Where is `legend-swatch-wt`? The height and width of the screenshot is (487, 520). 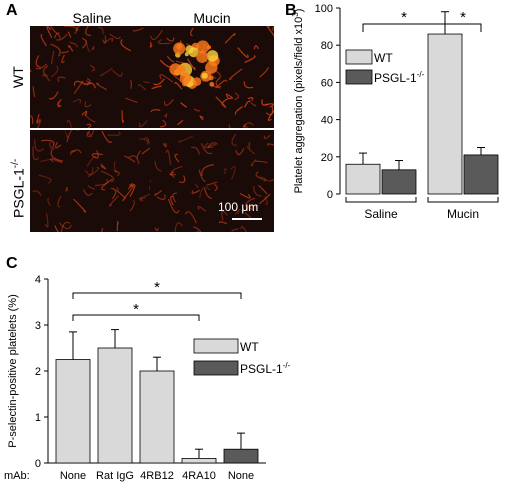
legend-swatch-wt is located at coordinates (359, 57).